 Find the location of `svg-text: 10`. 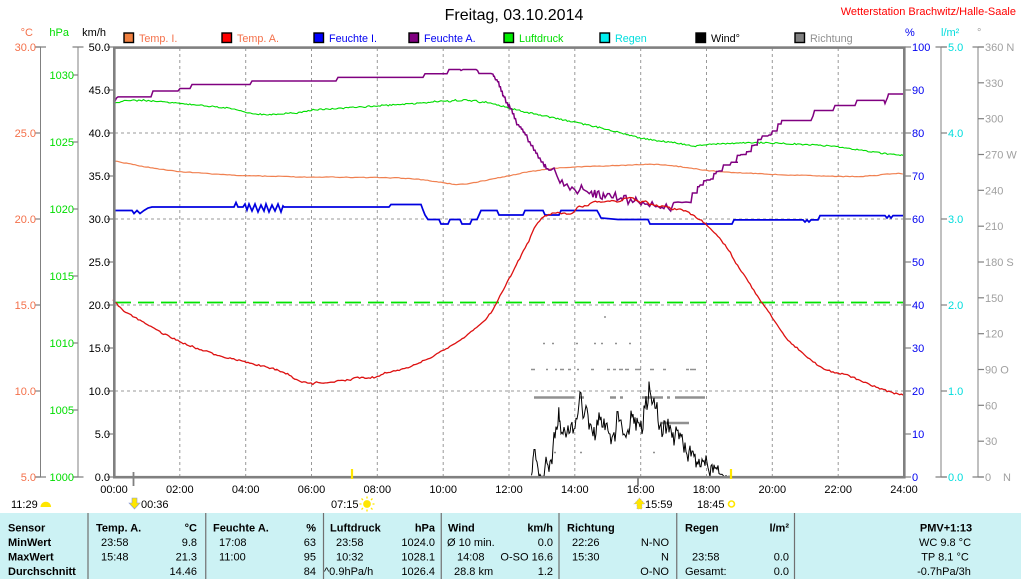

svg-text: 10 is located at coordinates (918, 435).